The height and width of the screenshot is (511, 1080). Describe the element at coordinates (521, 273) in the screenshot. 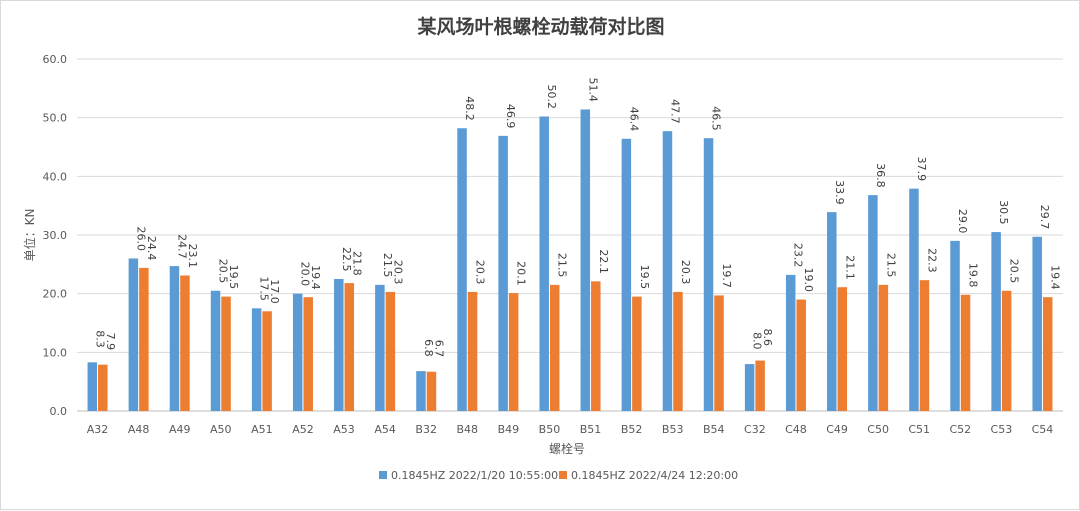

I see `data-label: 20.1` at that location.